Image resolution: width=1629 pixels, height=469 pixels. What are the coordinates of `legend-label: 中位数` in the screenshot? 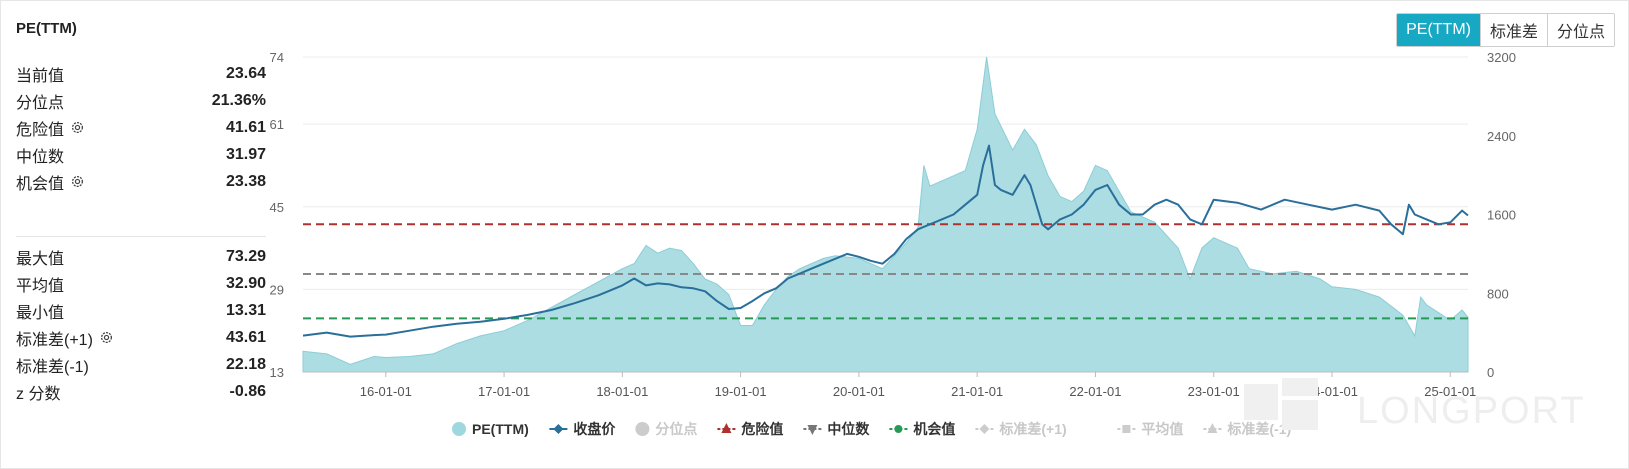 It's located at (848, 429).